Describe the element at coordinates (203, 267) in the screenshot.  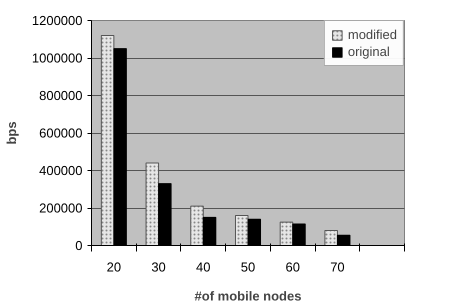
I see `x-tick-label: 40` at that location.